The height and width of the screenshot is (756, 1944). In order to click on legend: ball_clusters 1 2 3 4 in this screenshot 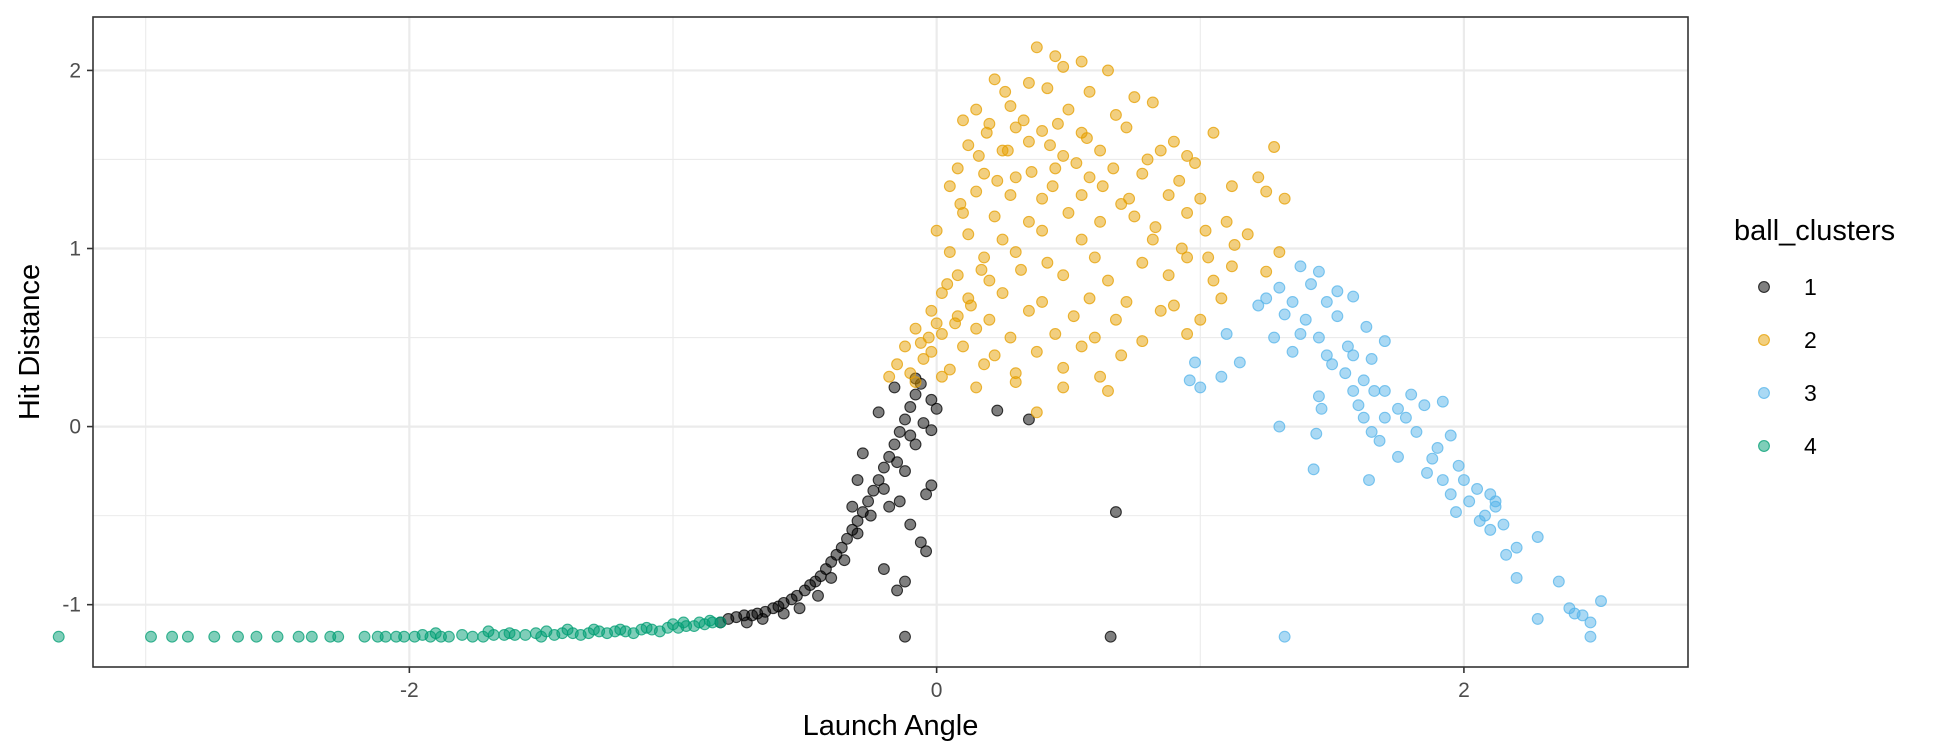, I will do `click(1814, 337)`.